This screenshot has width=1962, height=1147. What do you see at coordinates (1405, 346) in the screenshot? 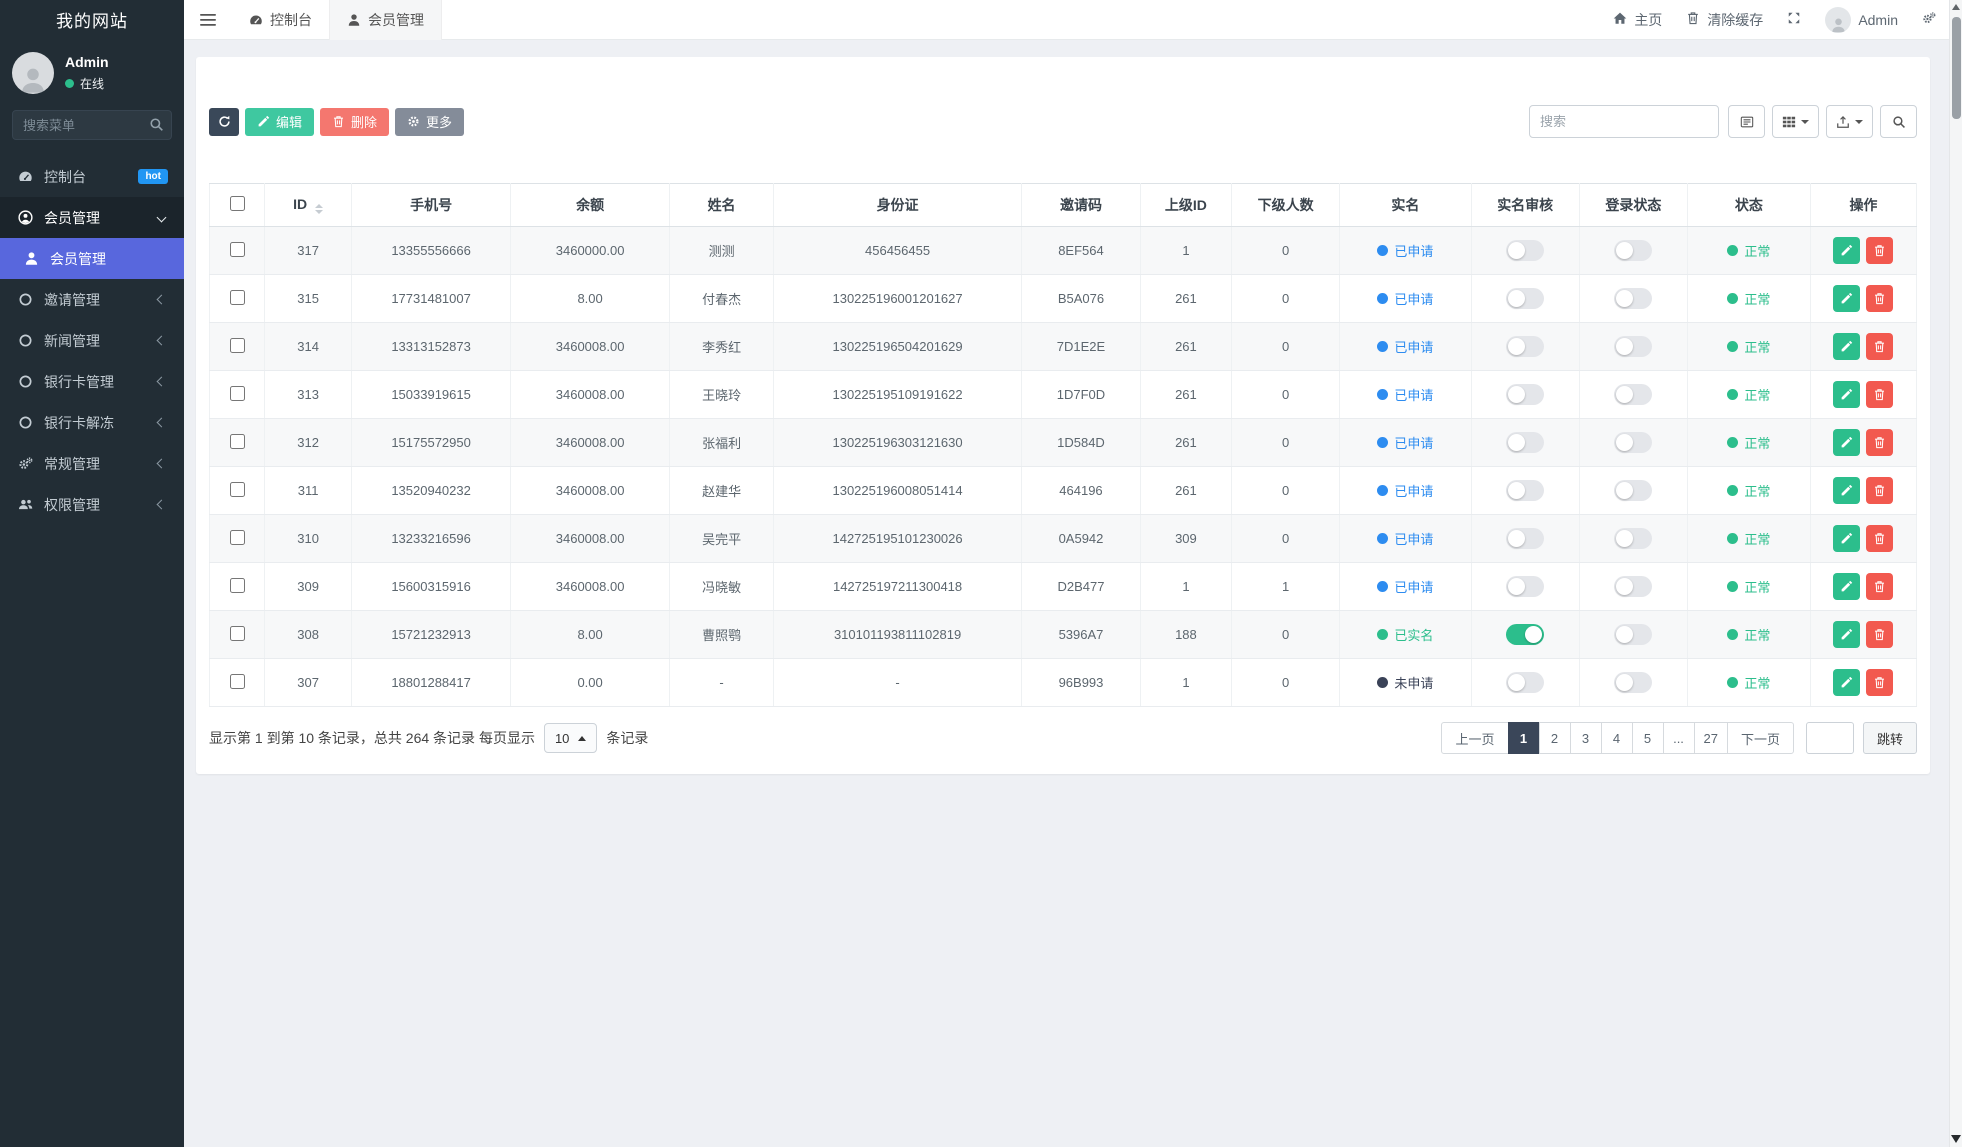
I see `realname-status: 已申请` at bounding box center [1405, 346].